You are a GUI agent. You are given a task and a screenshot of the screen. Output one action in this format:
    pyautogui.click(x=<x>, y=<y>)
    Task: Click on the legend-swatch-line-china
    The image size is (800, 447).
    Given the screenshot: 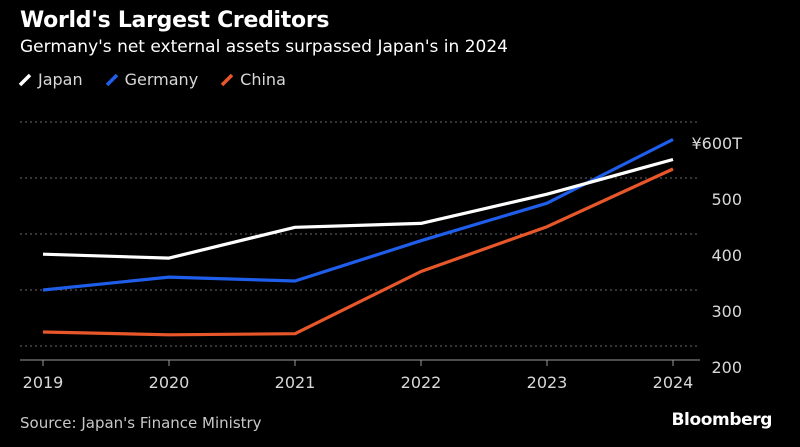 What is the action you would take?
    pyautogui.click(x=227, y=79)
    